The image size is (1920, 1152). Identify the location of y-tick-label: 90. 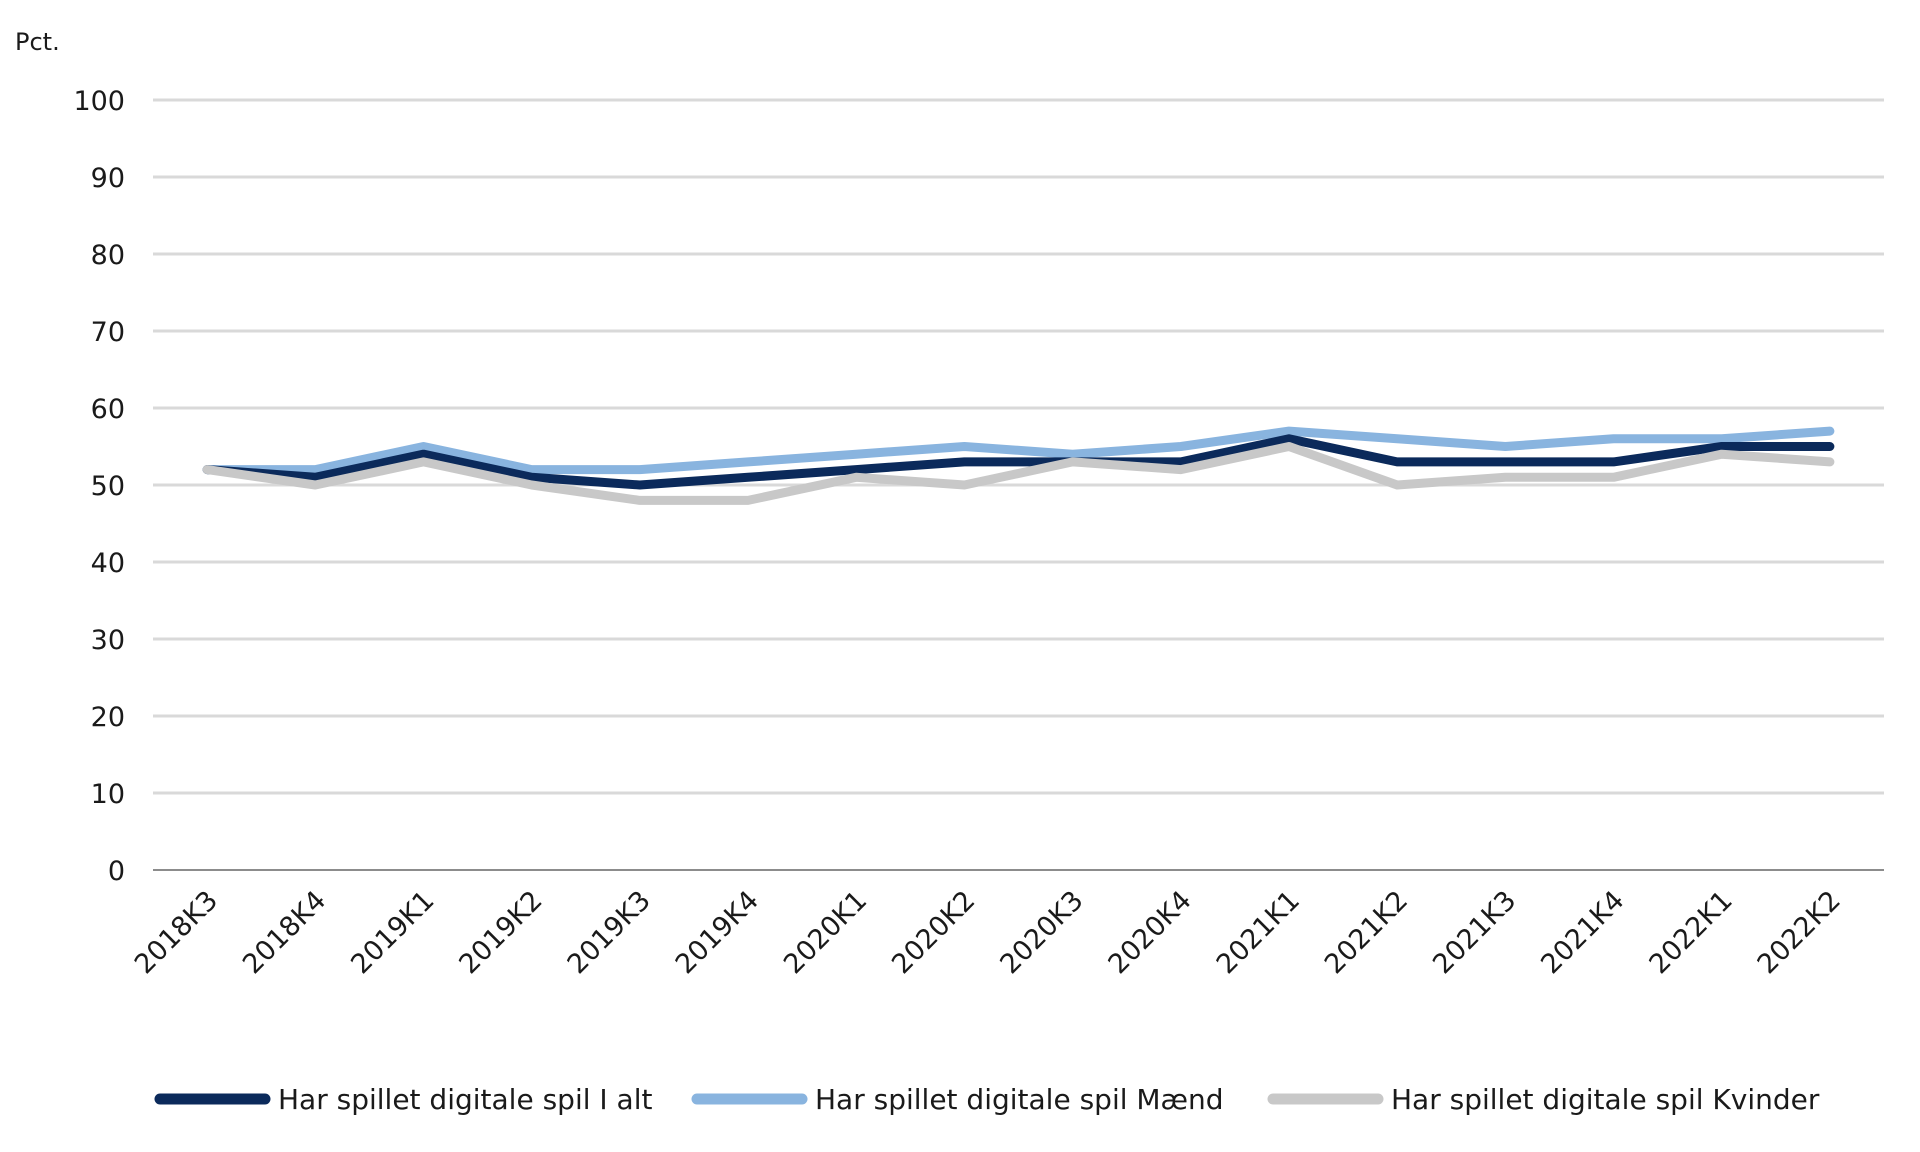
(108, 178).